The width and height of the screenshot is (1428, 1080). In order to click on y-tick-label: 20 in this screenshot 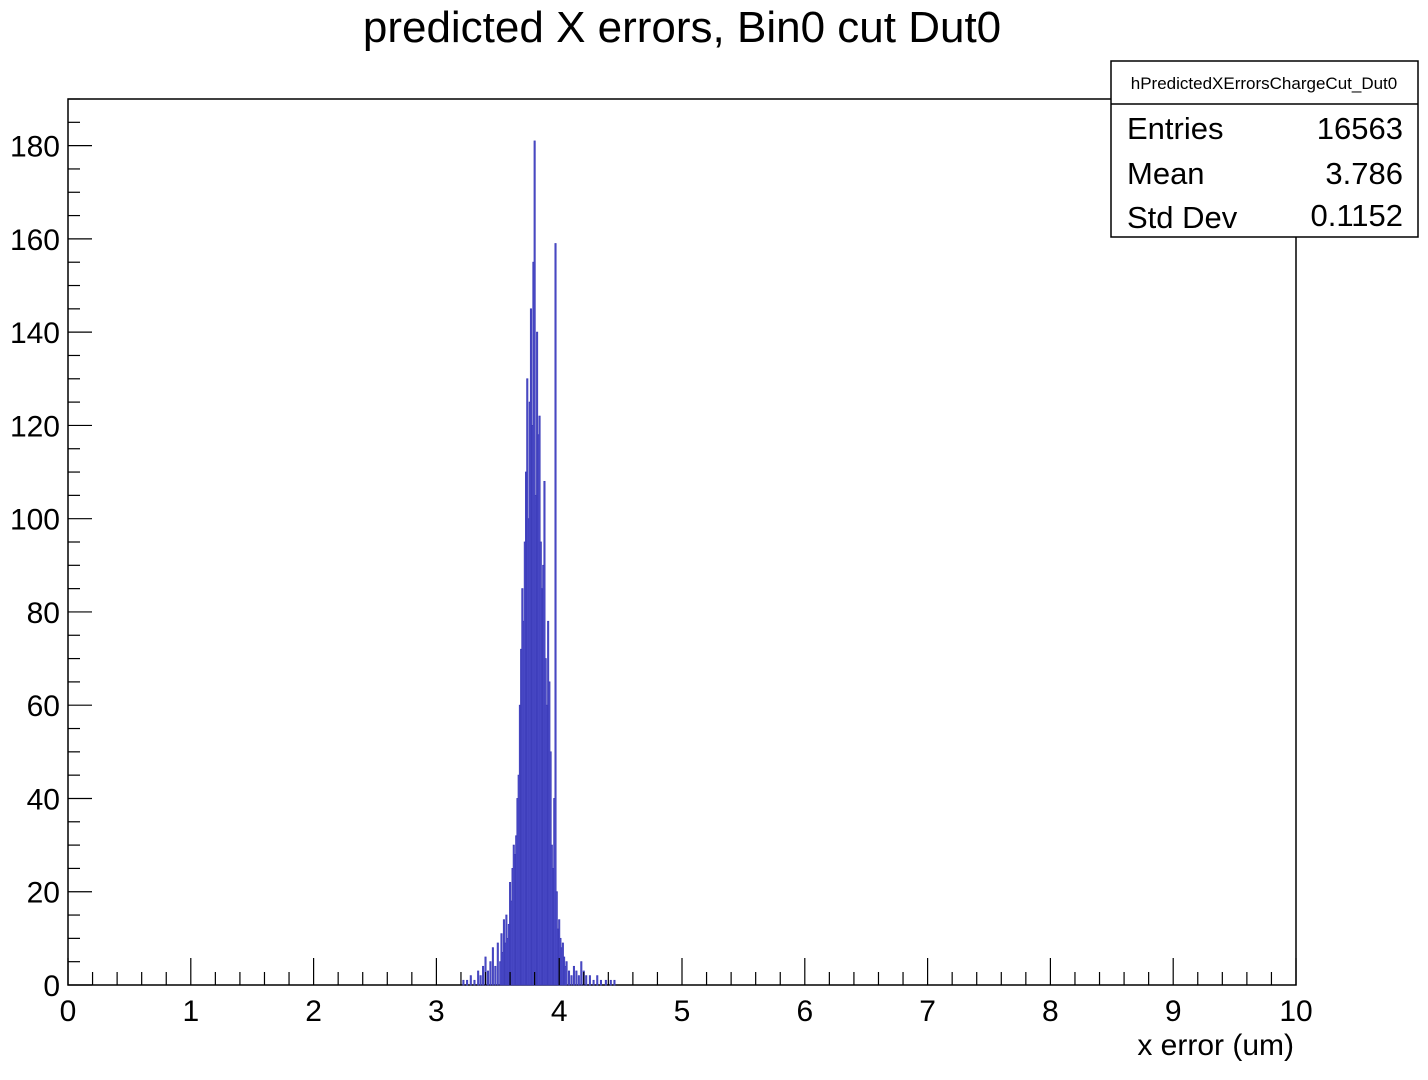, I will do `click(43, 893)`.